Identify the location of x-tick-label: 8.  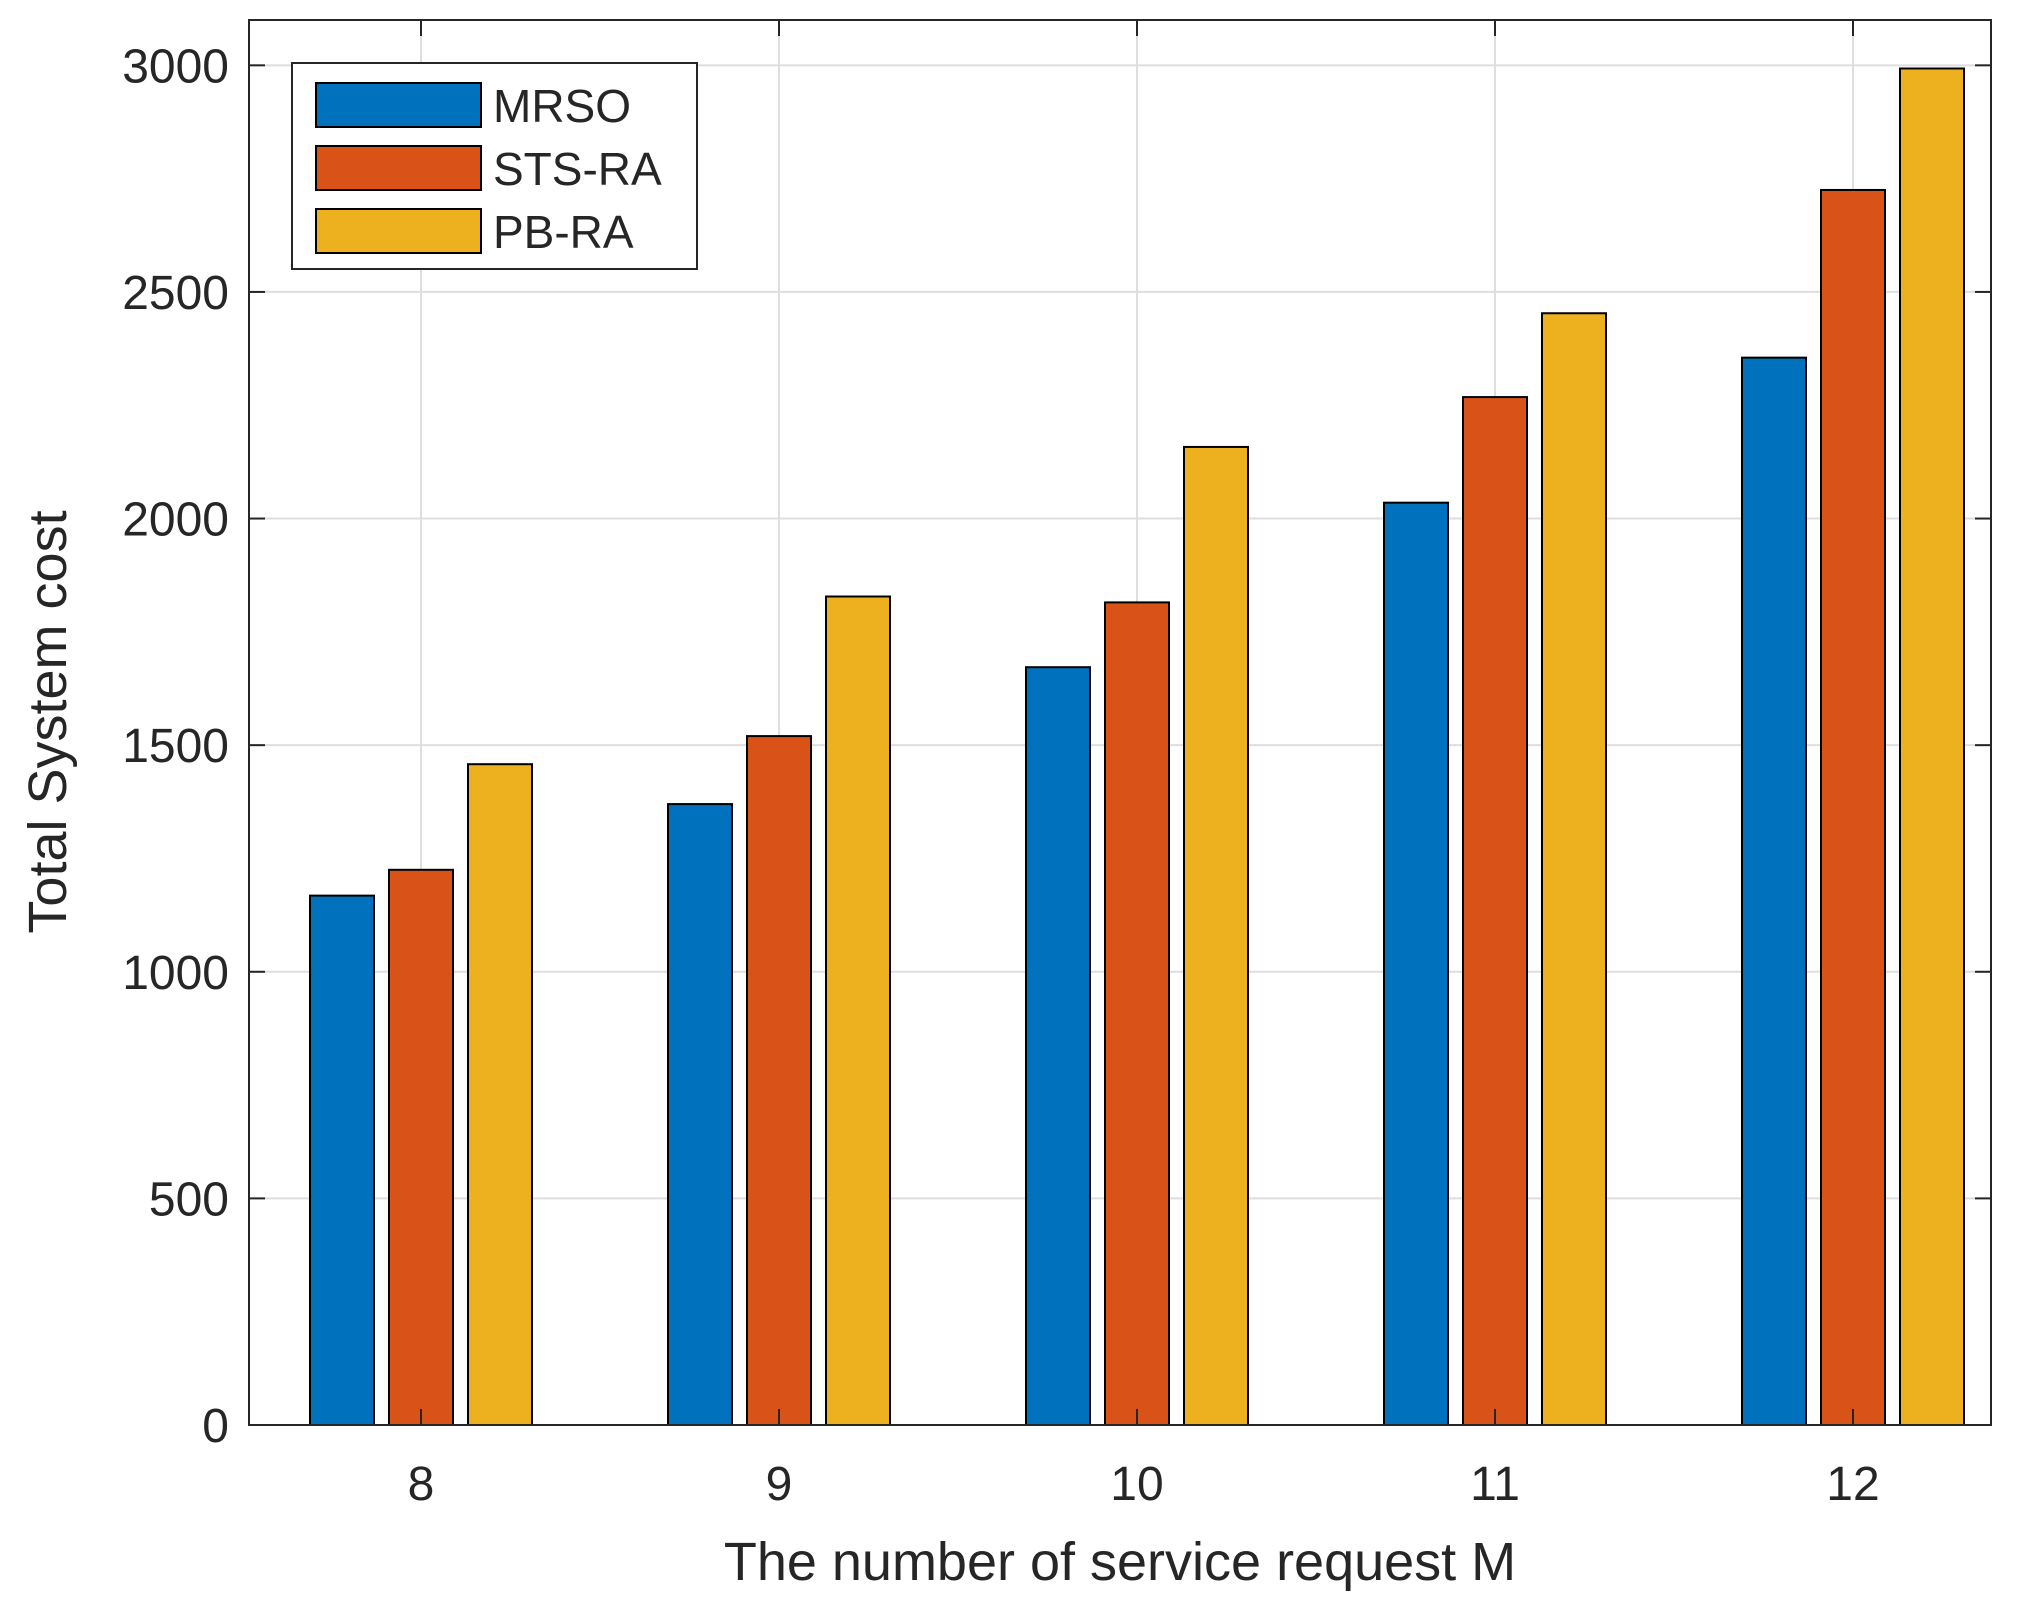
(421, 1484).